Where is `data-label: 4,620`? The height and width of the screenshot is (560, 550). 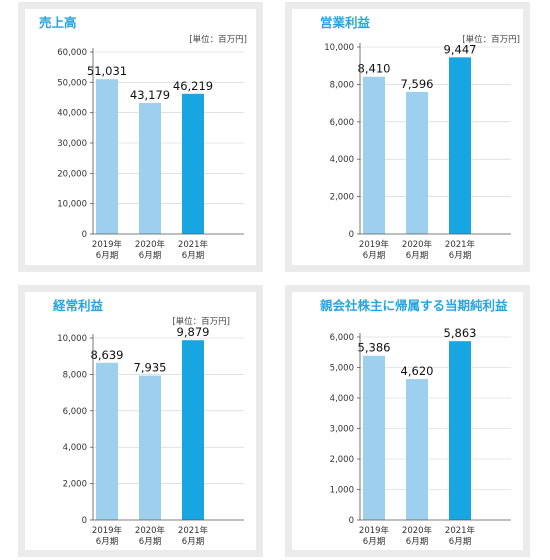
data-label: 4,620 is located at coordinates (417, 371).